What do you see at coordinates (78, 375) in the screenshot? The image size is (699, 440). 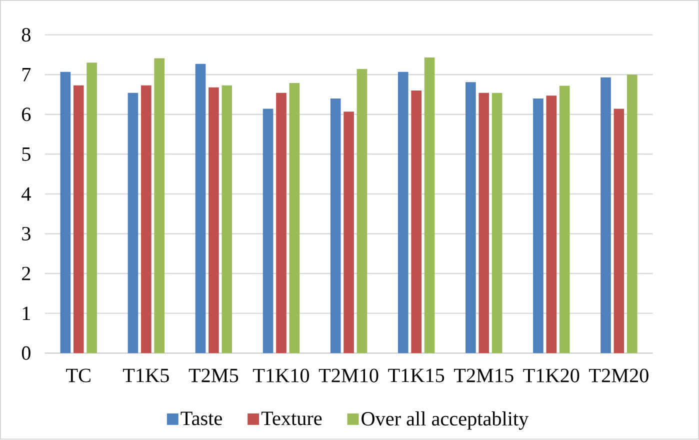 I see `x-tick-label: TC` at bounding box center [78, 375].